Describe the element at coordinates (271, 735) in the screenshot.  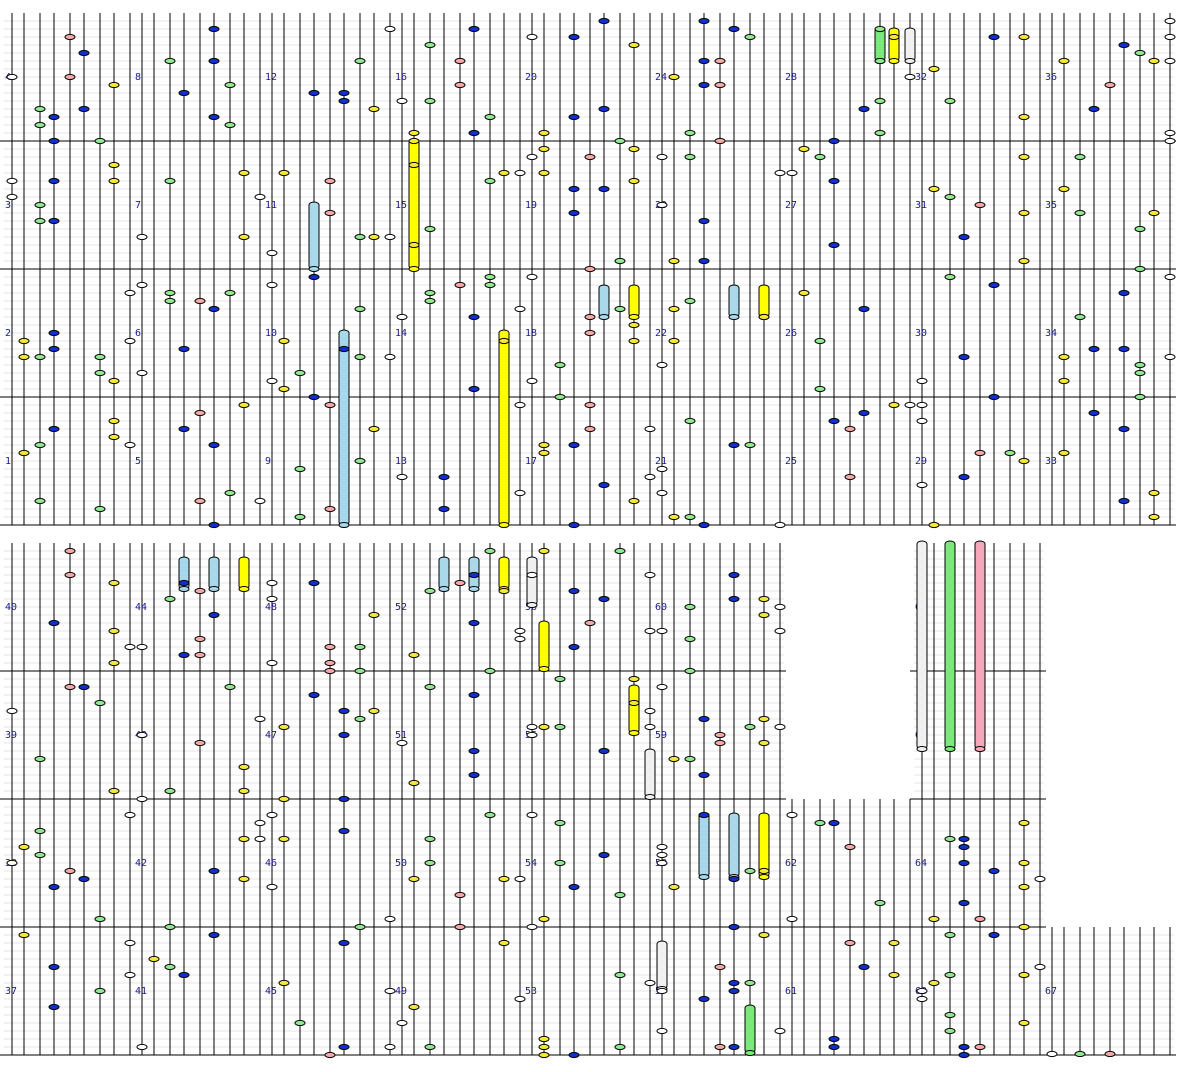
I see `measure-number: 47` at that location.